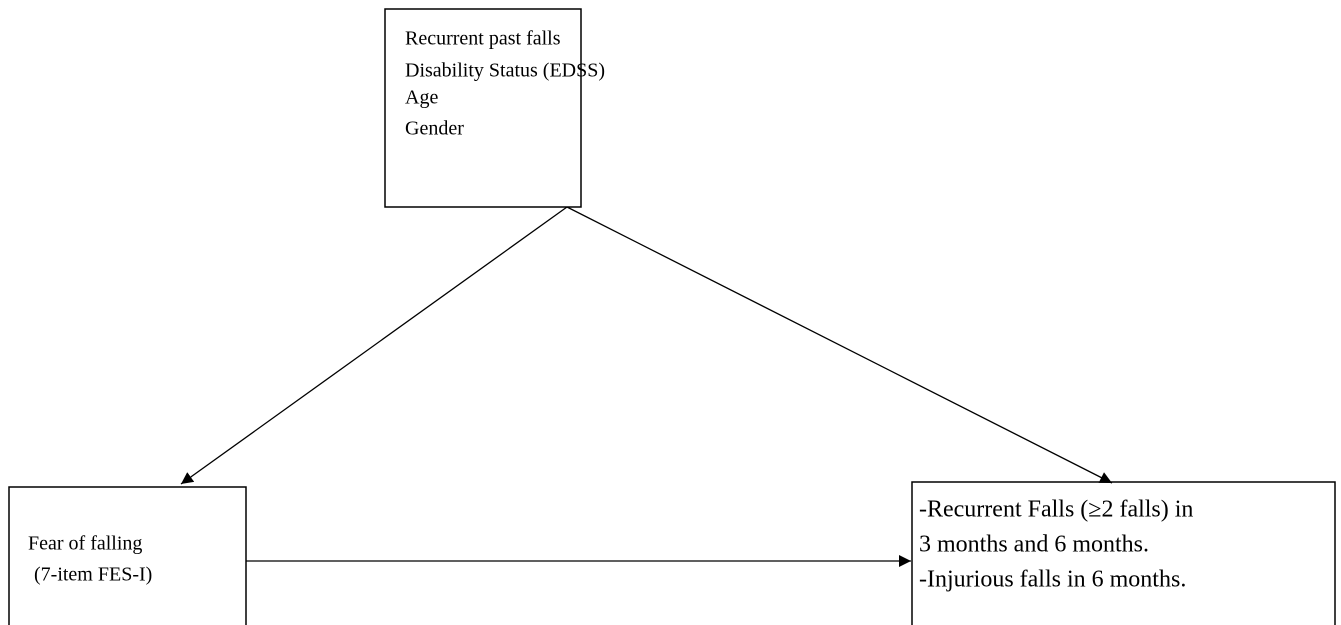 The width and height of the screenshot is (1341, 625). I want to click on factors-box, so click(483, 108).